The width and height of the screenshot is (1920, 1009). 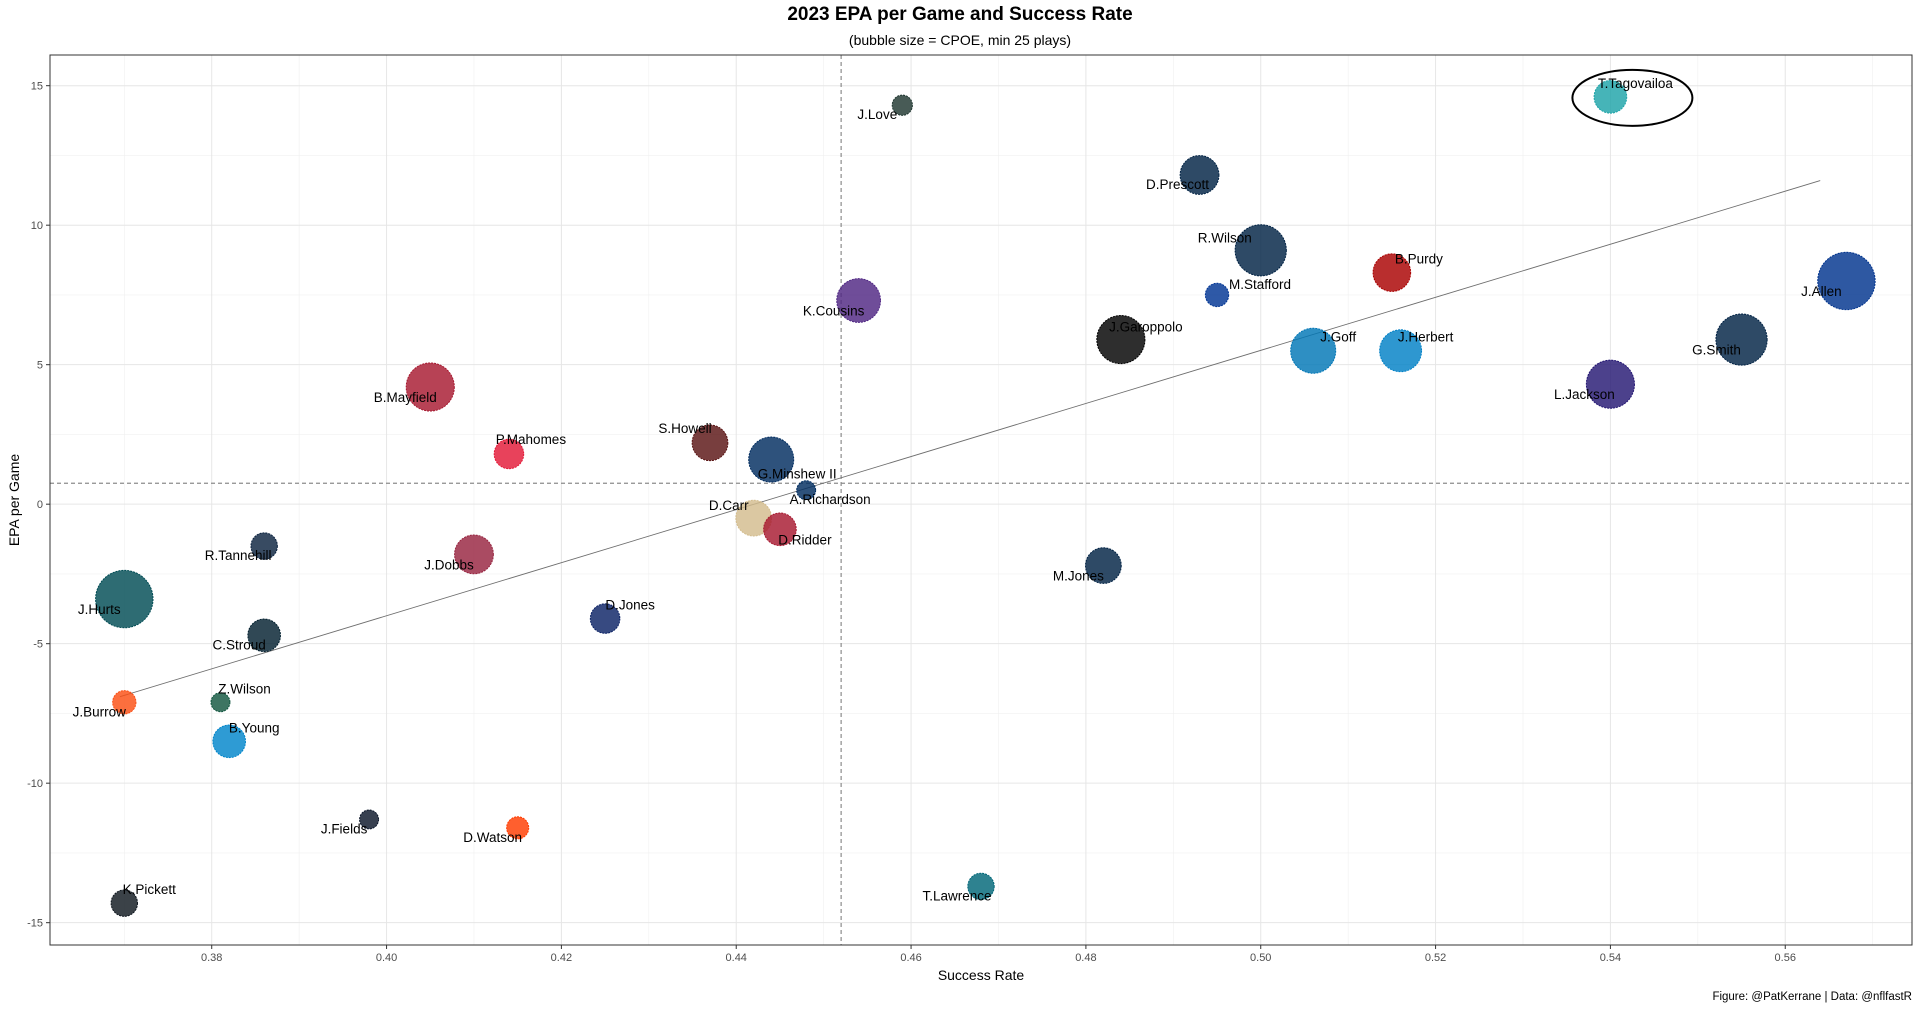 What do you see at coordinates (805, 539) in the screenshot?
I see `point-label: D.Ridder` at bounding box center [805, 539].